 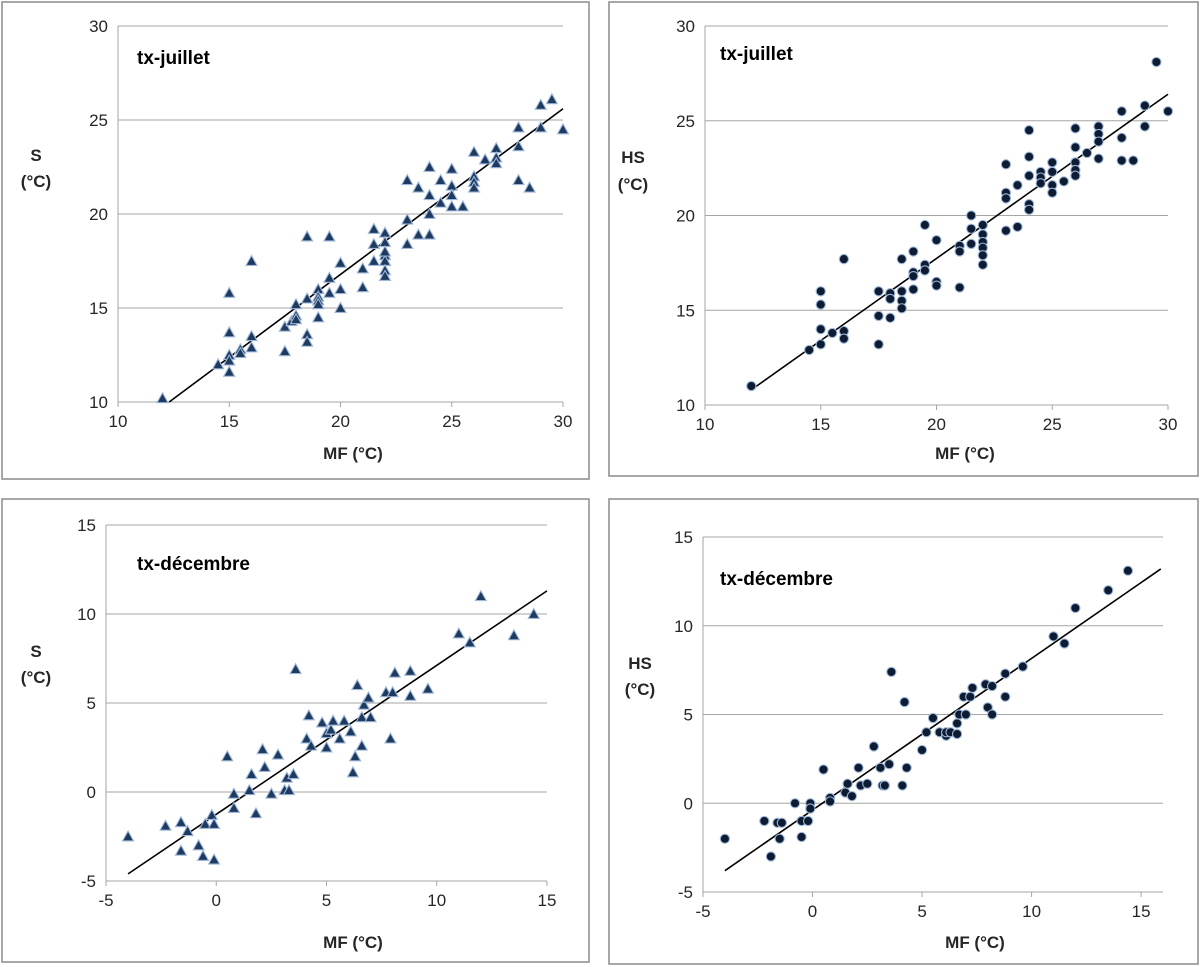 I want to click on y-tick-label: 25, so click(x=98, y=120).